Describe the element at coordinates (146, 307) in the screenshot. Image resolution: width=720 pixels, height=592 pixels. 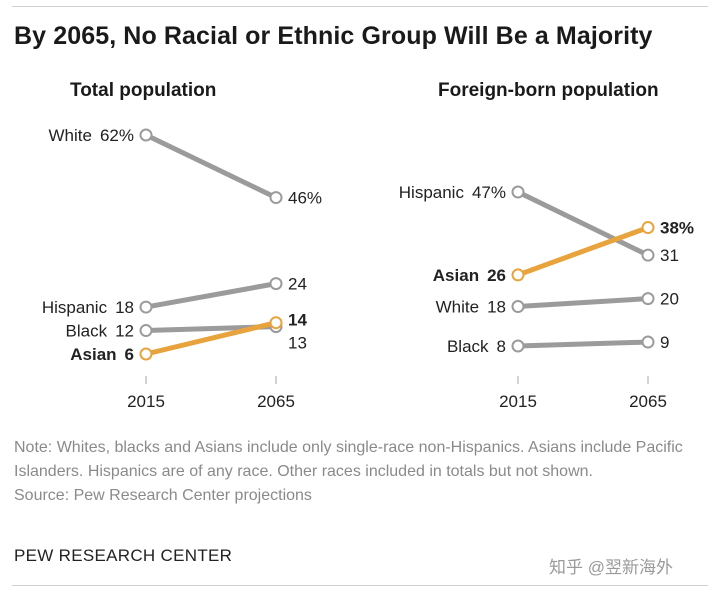
I see `total-series-hispanic-point-2015` at that location.